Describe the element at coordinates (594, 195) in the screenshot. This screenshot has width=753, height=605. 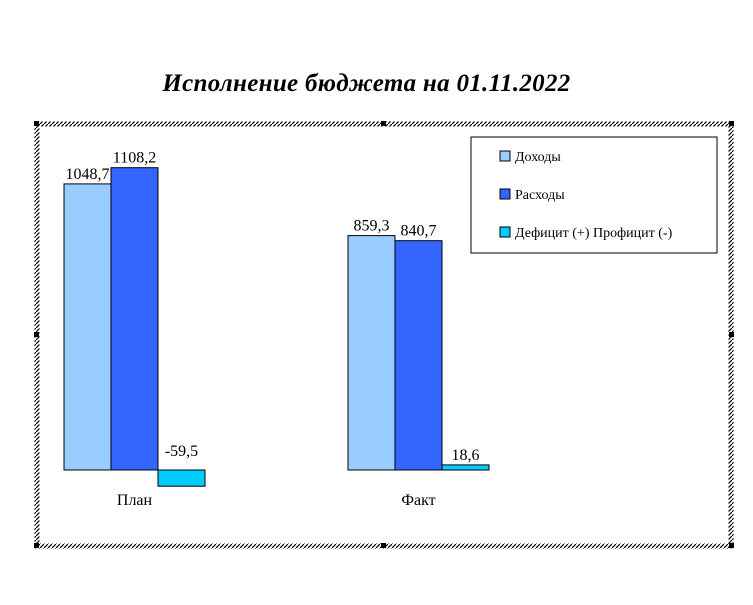
I see `legend: Доходы Расходы Дефицит (+) Профицит (-)` at that location.